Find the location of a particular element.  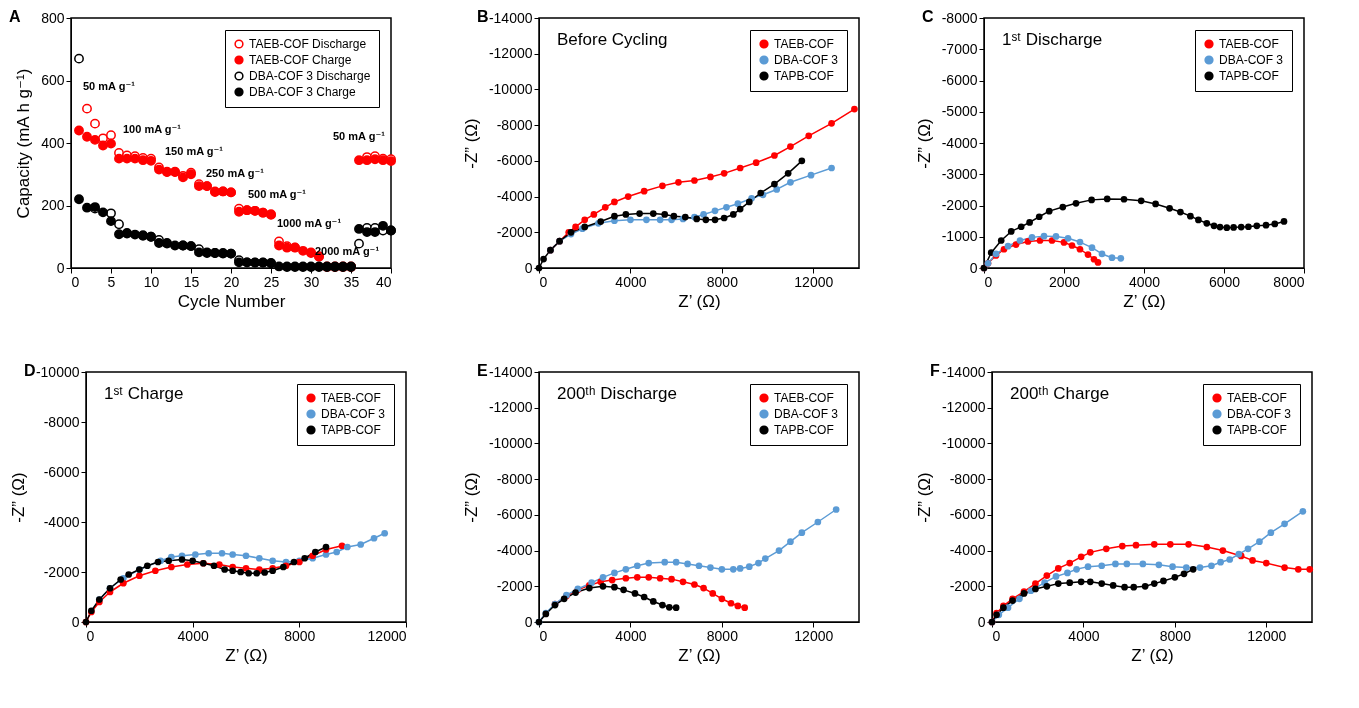

y-tick-label: 200 is located at coordinates (53, 205).